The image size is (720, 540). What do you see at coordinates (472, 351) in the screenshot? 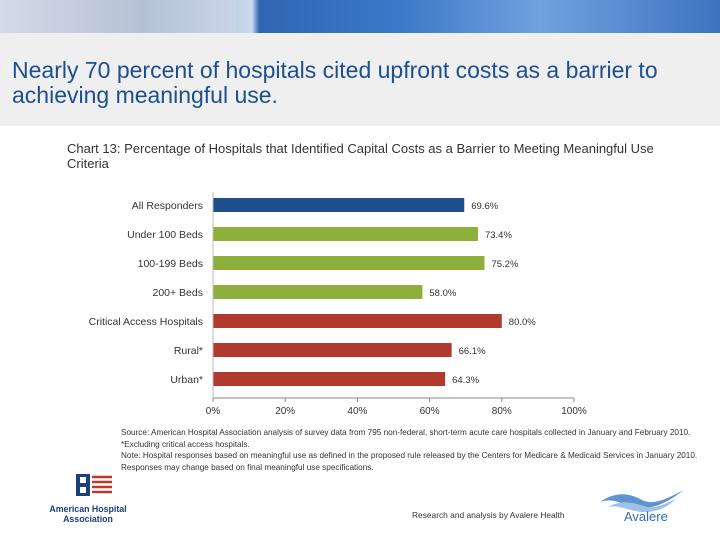
I see `data-label: 66.1%` at bounding box center [472, 351].